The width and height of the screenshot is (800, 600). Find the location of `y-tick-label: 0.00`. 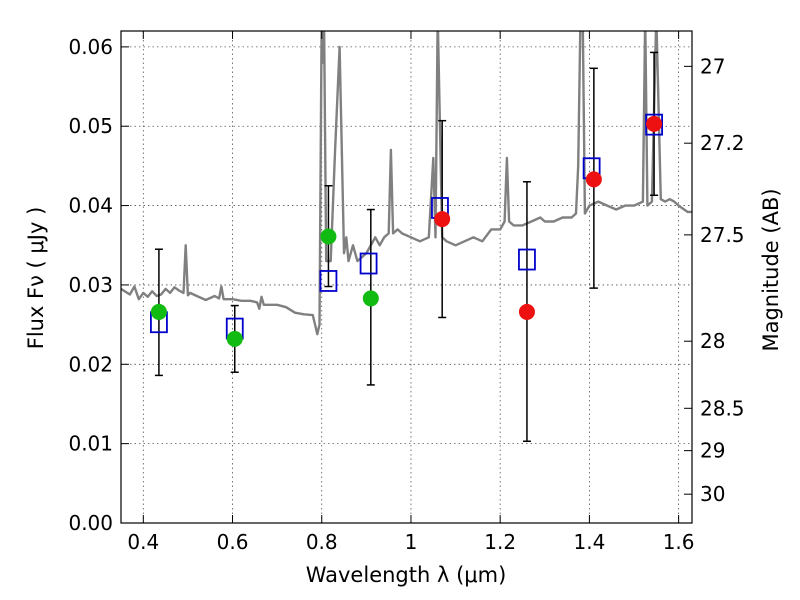

y-tick-label: 0.00 is located at coordinates (90, 523).